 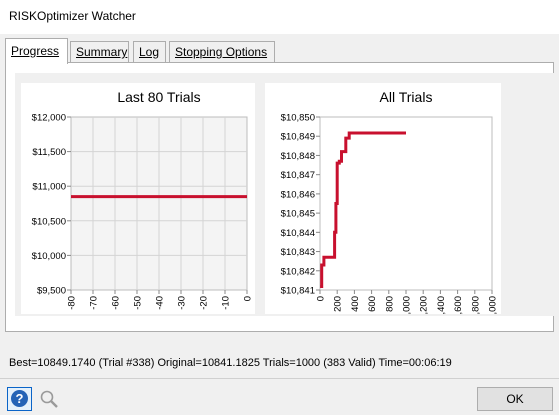 I want to click on x-tick-label: 400, so click(x=355, y=304).